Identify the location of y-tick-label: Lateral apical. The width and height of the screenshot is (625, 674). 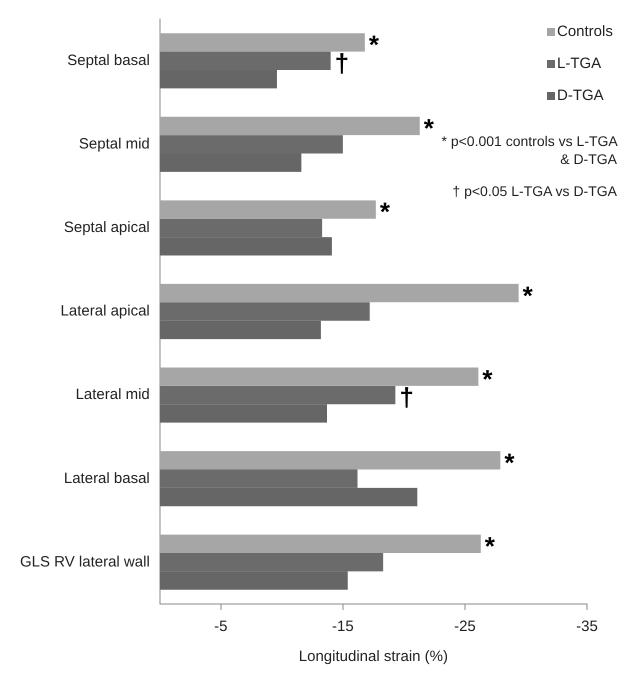
(105, 311).